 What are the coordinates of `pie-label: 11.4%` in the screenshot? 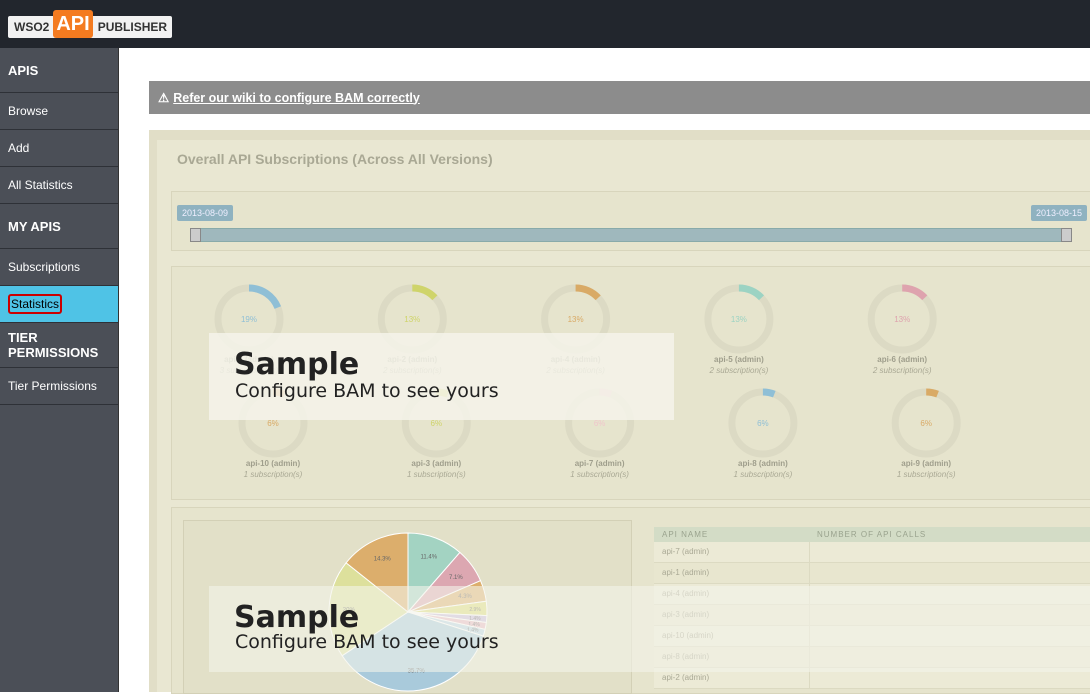 It's located at (429, 558).